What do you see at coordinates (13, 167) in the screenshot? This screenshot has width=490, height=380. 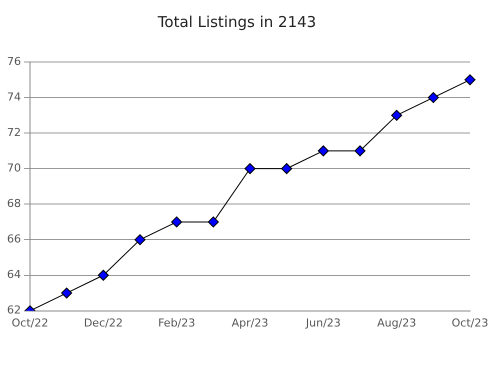 I see `y-tick-label: 70` at bounding box center [13, 167].